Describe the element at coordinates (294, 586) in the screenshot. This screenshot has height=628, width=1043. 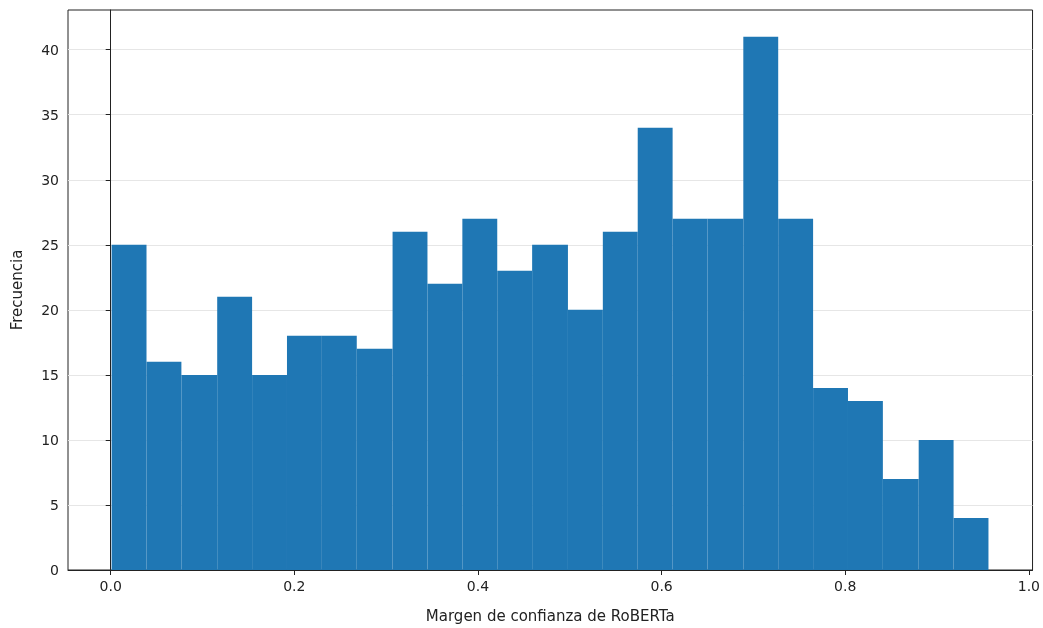
I see `x-tick-label: 0.2` at that location.